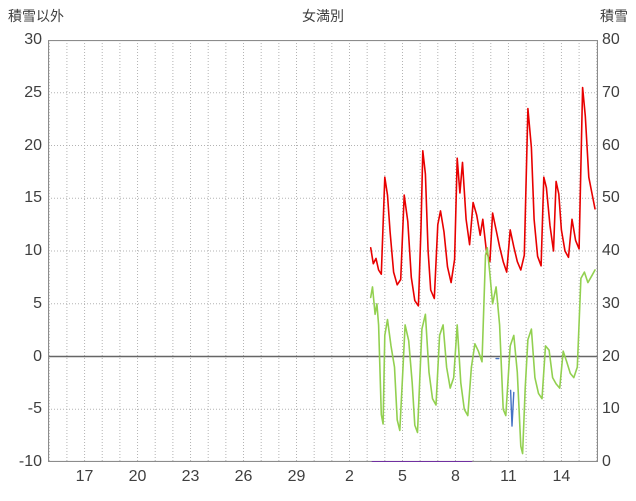 This screenshot has width=636, height=501. Describe the element at coordinates (33, 198) in the screenshot. I see `y-axis-left-tick-label: 15` at that location.